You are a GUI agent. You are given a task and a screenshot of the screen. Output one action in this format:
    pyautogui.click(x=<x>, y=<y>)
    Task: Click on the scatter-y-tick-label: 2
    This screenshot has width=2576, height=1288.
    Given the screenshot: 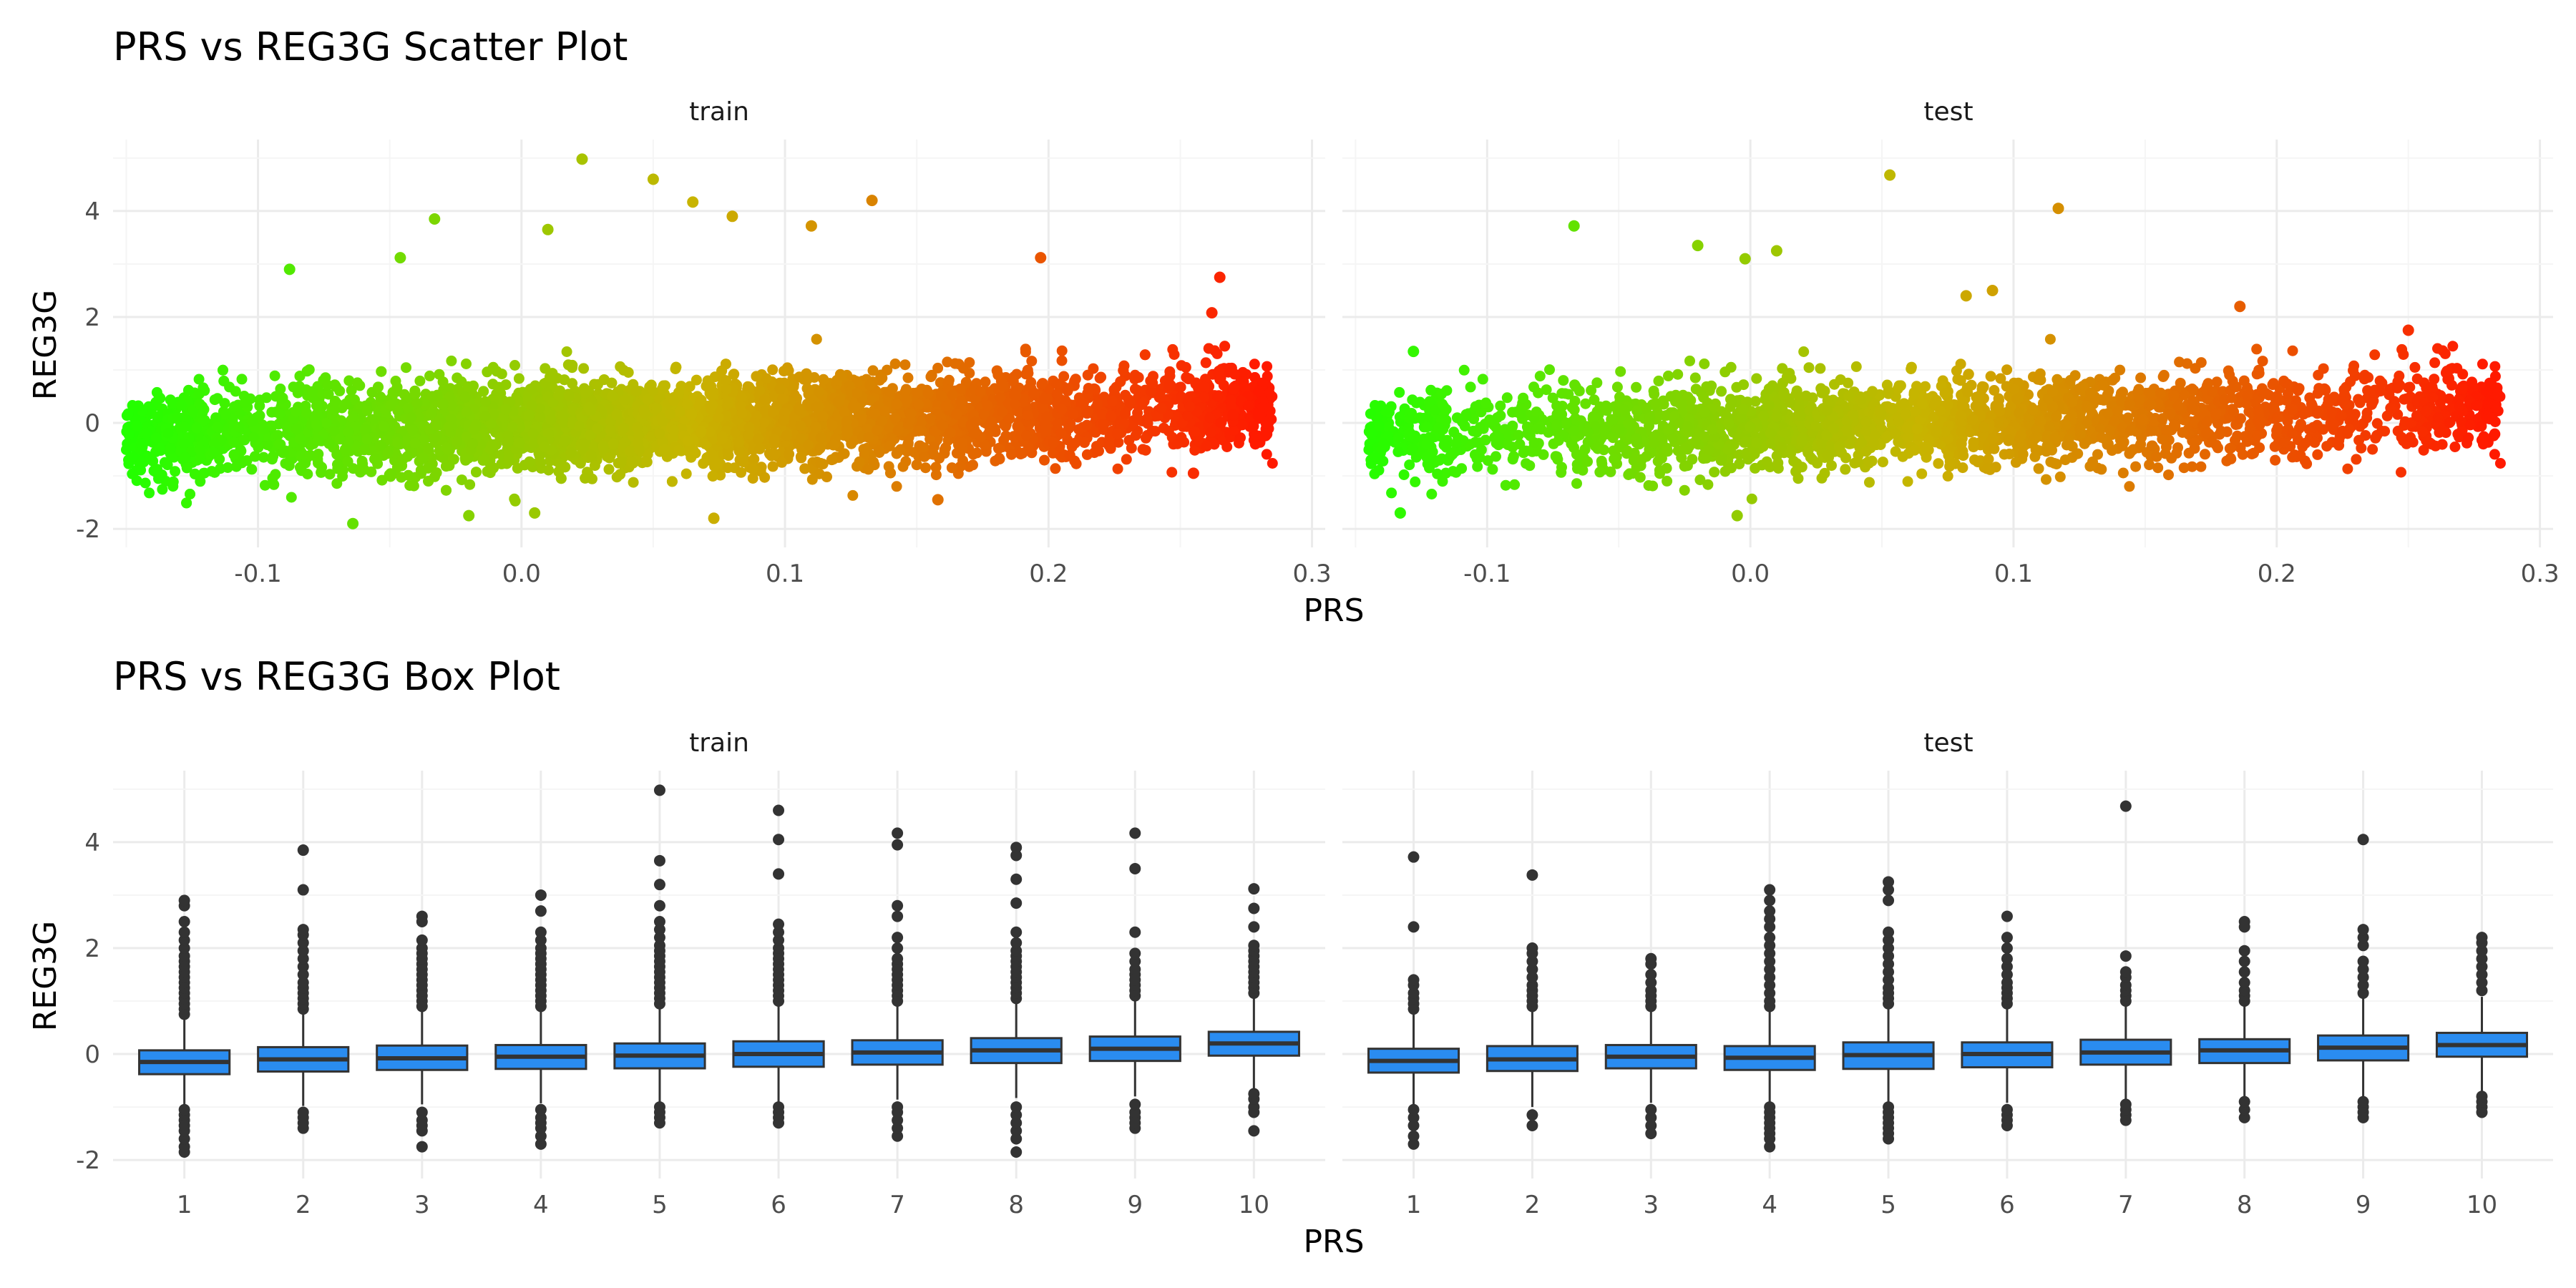 What is the action you would take?
    pyautogui.click(x=92, y=317)
    